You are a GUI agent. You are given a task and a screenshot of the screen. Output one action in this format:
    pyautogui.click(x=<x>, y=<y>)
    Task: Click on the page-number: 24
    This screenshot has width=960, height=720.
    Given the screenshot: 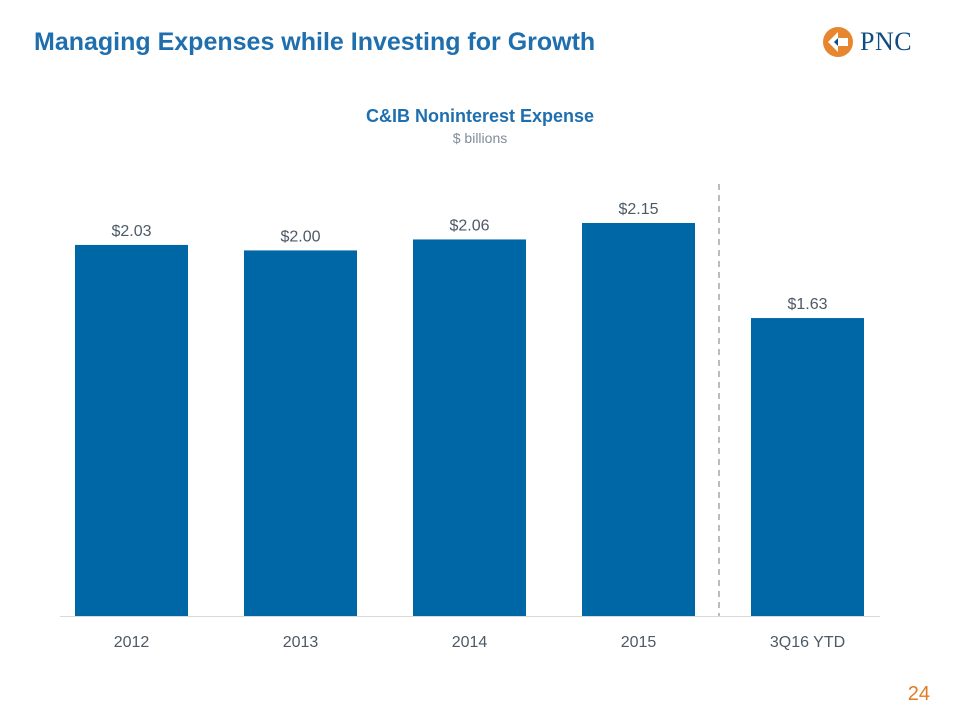 What is the action you would take?
    pyautogui.click(x=918, y=694)
    